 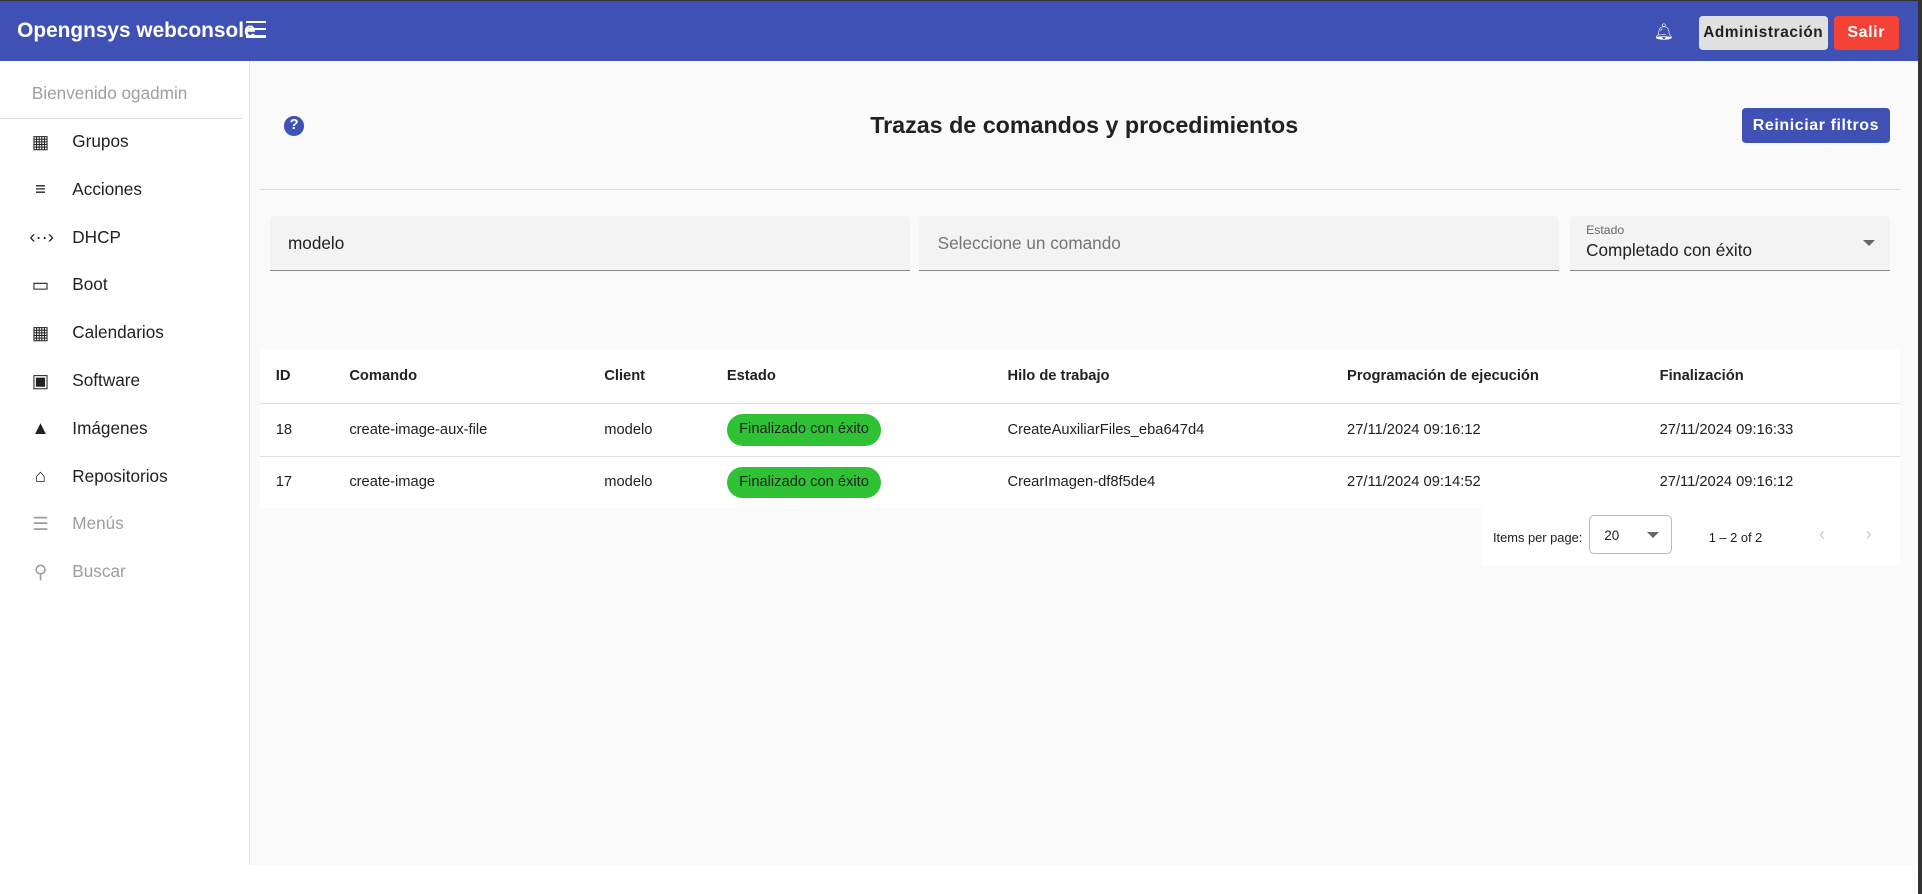 What do you see at coordinates (284, 429) in the screenshot?
I see `cell-id: 18` at bounding box center [284, 429].